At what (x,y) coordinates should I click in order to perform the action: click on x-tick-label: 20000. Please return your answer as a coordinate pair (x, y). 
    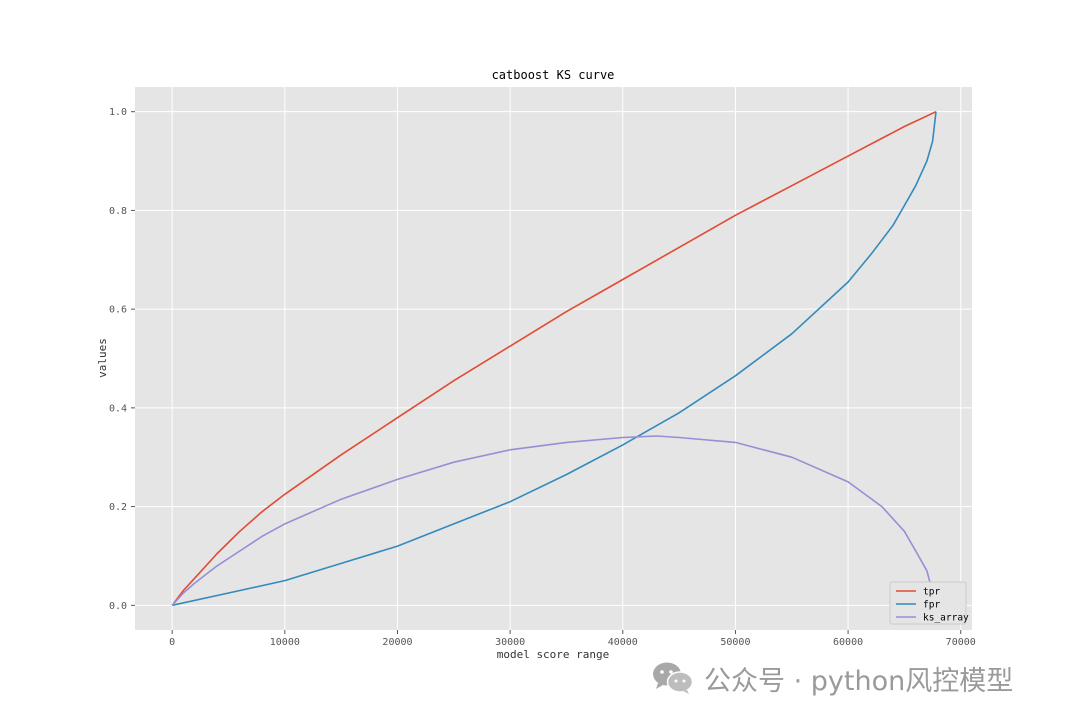
    Looking at the image, I should click on (397, 642).